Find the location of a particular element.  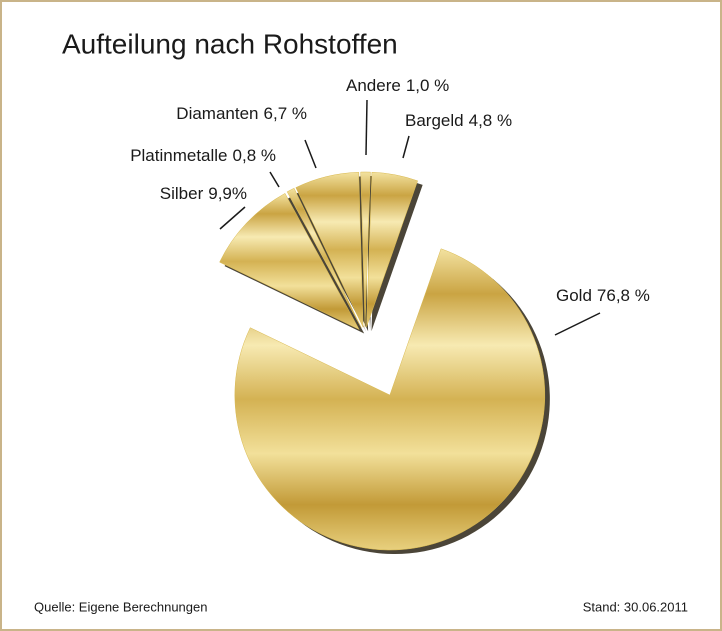

category-label: Silber is located at coordinates (182, 193).